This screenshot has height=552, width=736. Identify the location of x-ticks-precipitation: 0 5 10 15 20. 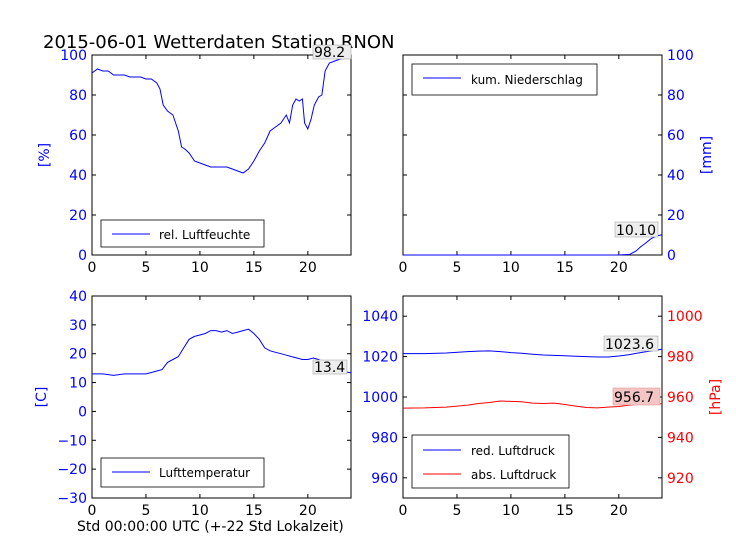
(513, 165).